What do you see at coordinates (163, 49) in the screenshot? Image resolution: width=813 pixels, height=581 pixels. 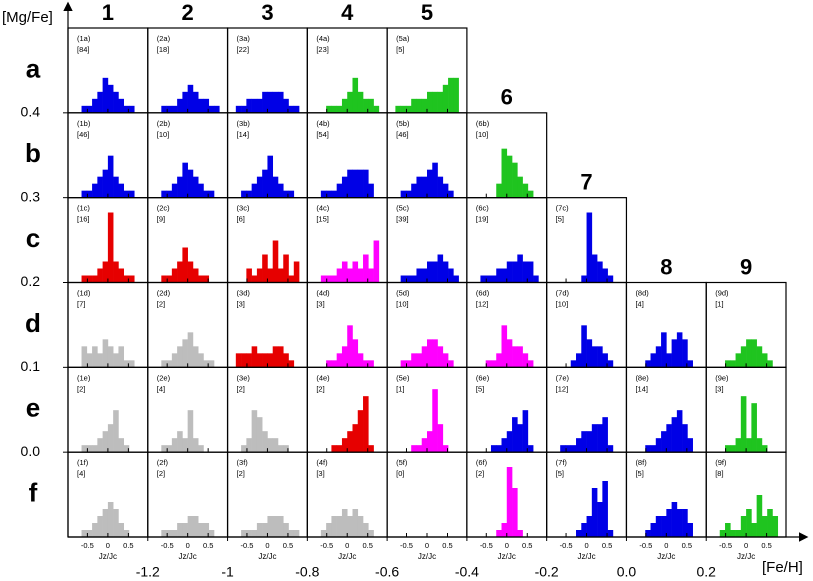 I see `panel-count: [18]` at bounding box center [163, 49].